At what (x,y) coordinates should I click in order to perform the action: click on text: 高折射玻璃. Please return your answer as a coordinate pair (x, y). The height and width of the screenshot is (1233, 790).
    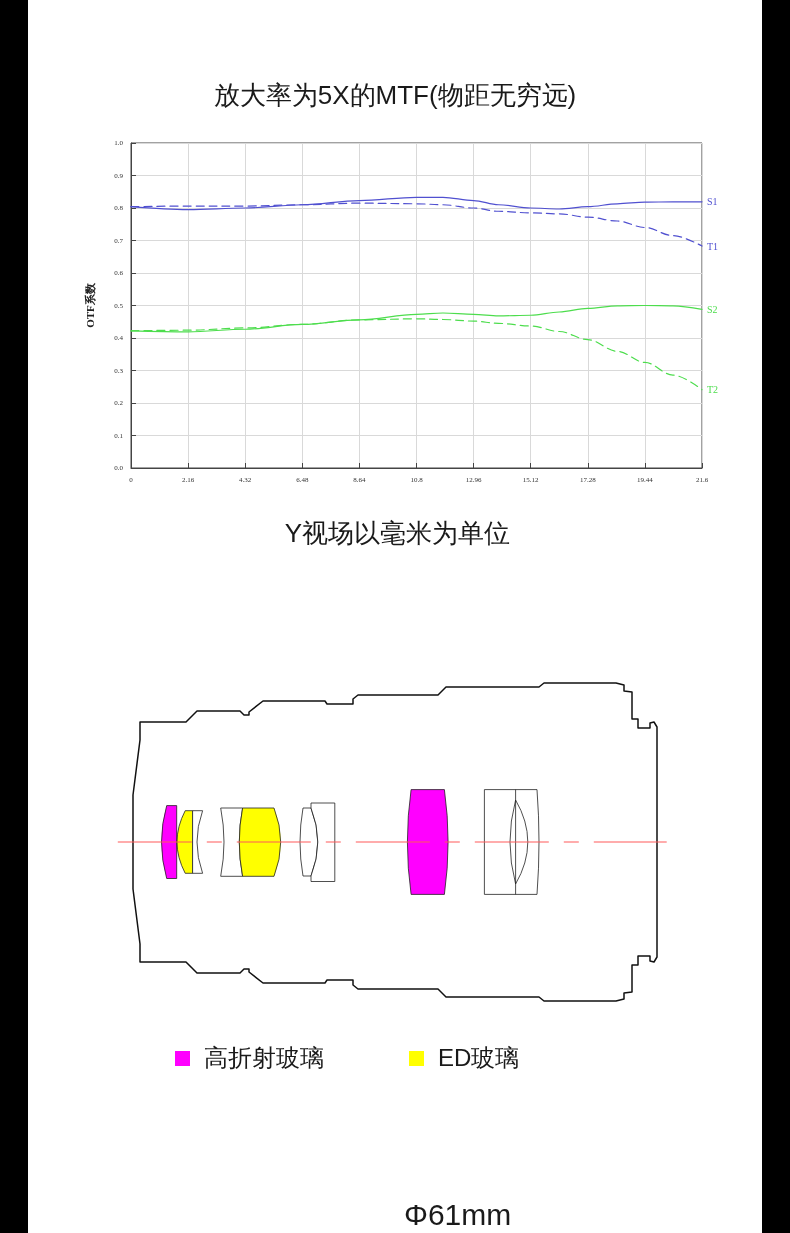
    Looking at the image, I should click on (264, 1057).